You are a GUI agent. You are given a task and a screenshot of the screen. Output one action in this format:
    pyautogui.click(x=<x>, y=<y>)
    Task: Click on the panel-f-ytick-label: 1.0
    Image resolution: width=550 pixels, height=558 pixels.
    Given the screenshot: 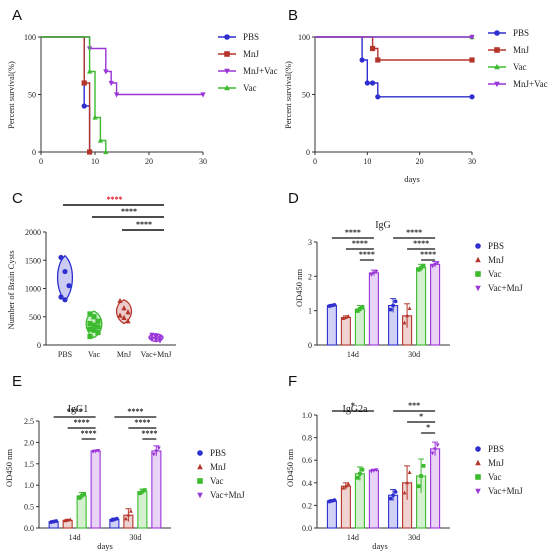 What is the action you would take?
    pyautogui.click(x=307, y=415)
    